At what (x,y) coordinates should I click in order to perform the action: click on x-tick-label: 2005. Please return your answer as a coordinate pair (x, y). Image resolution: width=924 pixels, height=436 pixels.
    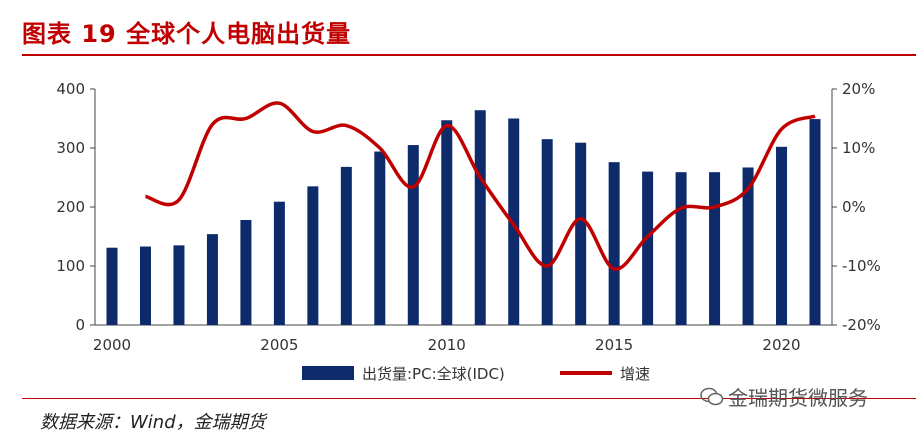
    Looking at the image, I should click on (279, 345).